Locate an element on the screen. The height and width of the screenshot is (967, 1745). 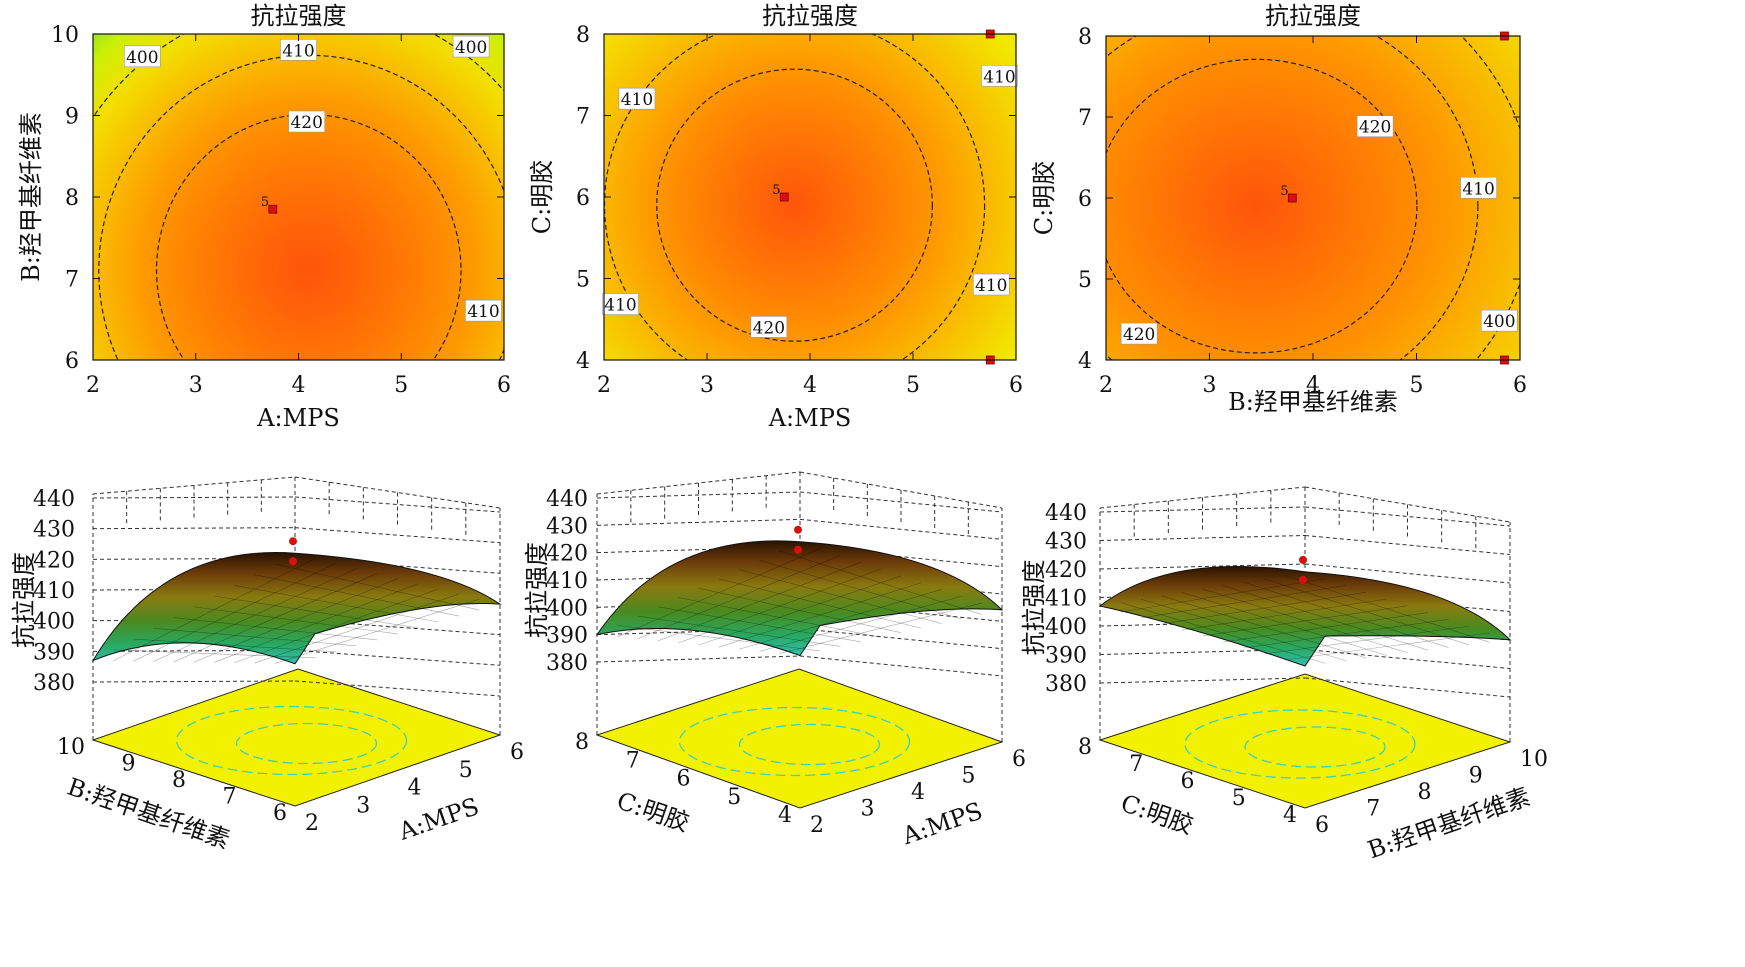
right-axis-tick: 7 is located at coordinates (1373, 809).